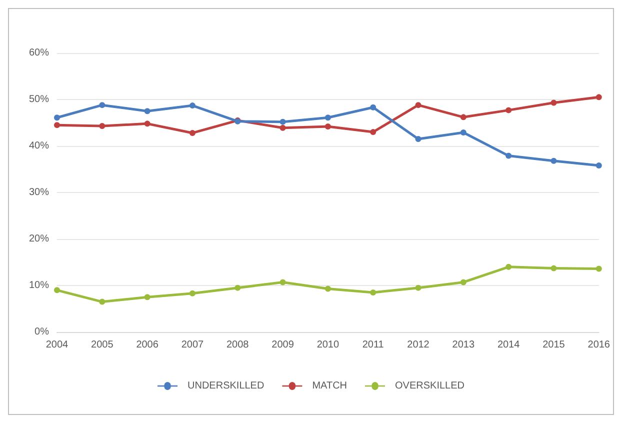  Describe the element at coordinates (463, 345) in the screenshot. I see `x-tick-label: 2013` at that location.